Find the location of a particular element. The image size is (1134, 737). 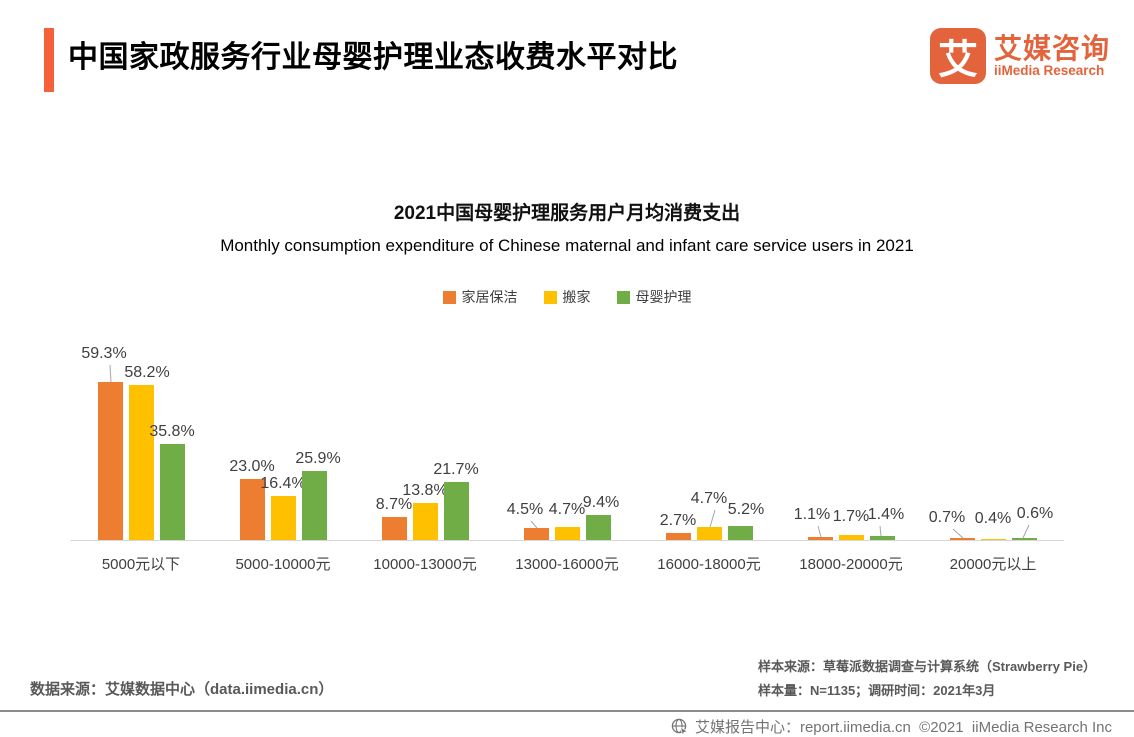

bar-母婴护理-16000-18000元 is located at coordinates (740, 533).